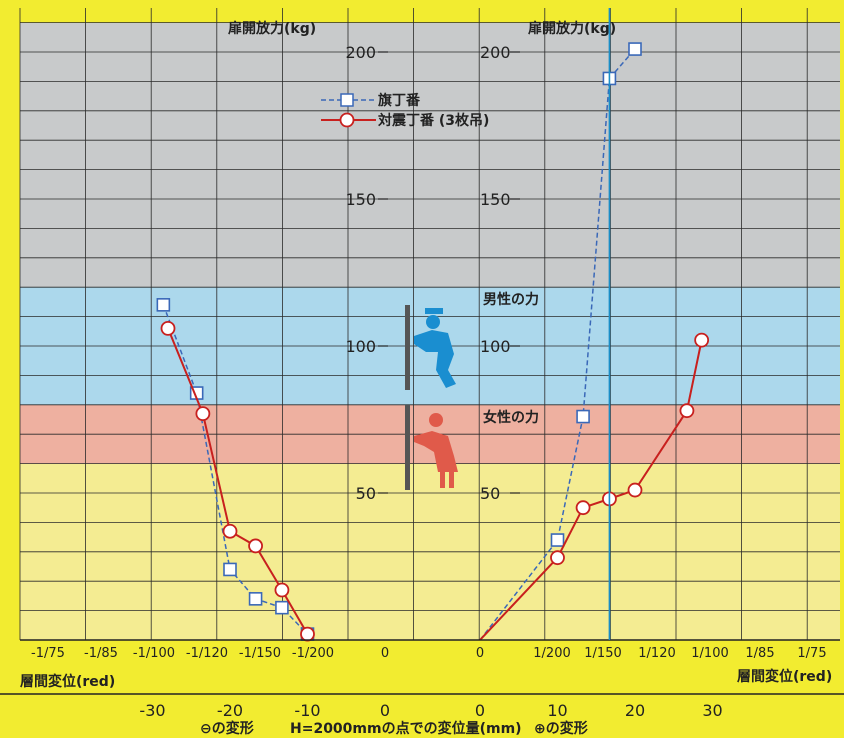 The height and width of the screenshot is (738, 844). I want to click on drift-tick-left: -1/75, so click(48, 653).